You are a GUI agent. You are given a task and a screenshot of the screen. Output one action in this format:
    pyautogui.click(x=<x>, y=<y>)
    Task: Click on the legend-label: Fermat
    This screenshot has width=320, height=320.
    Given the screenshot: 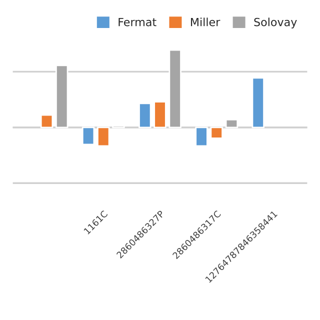 What is the action you would take?
    pyautogui.click(x=137, y=22)
    